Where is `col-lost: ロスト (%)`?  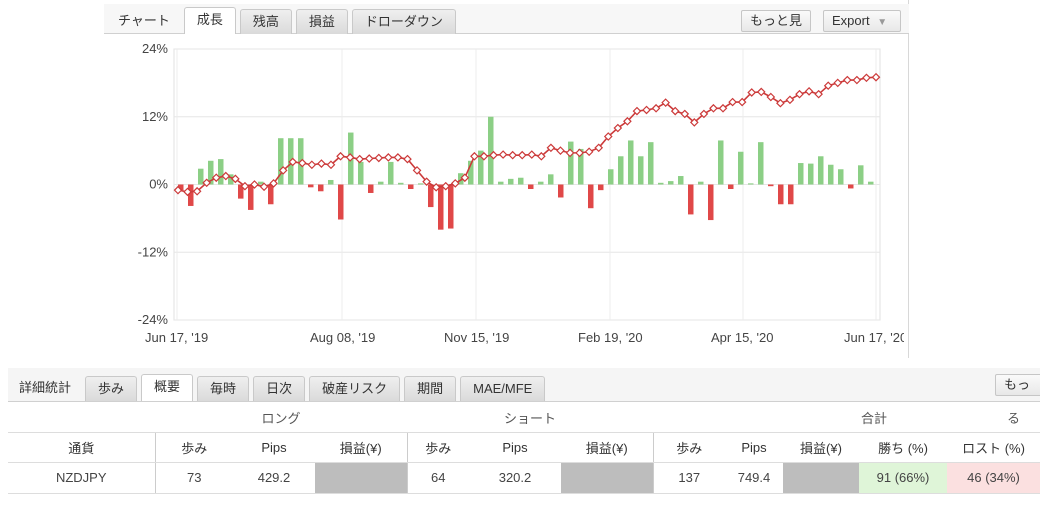
col-lost: ロスト (%) is located at coordinates (993, 447).